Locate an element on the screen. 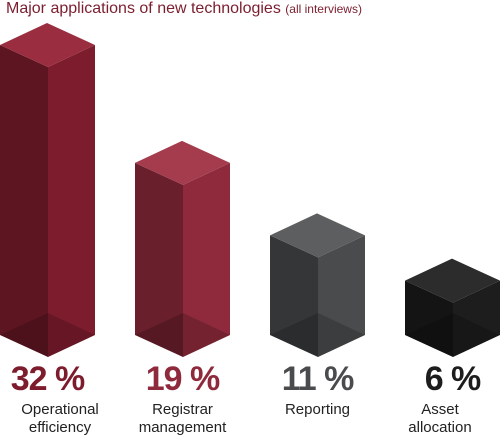 Image resolution: width=500 pixels, height=438 pixels. chart-subtitle: (all interviews) is located at coordinates (323, 9).